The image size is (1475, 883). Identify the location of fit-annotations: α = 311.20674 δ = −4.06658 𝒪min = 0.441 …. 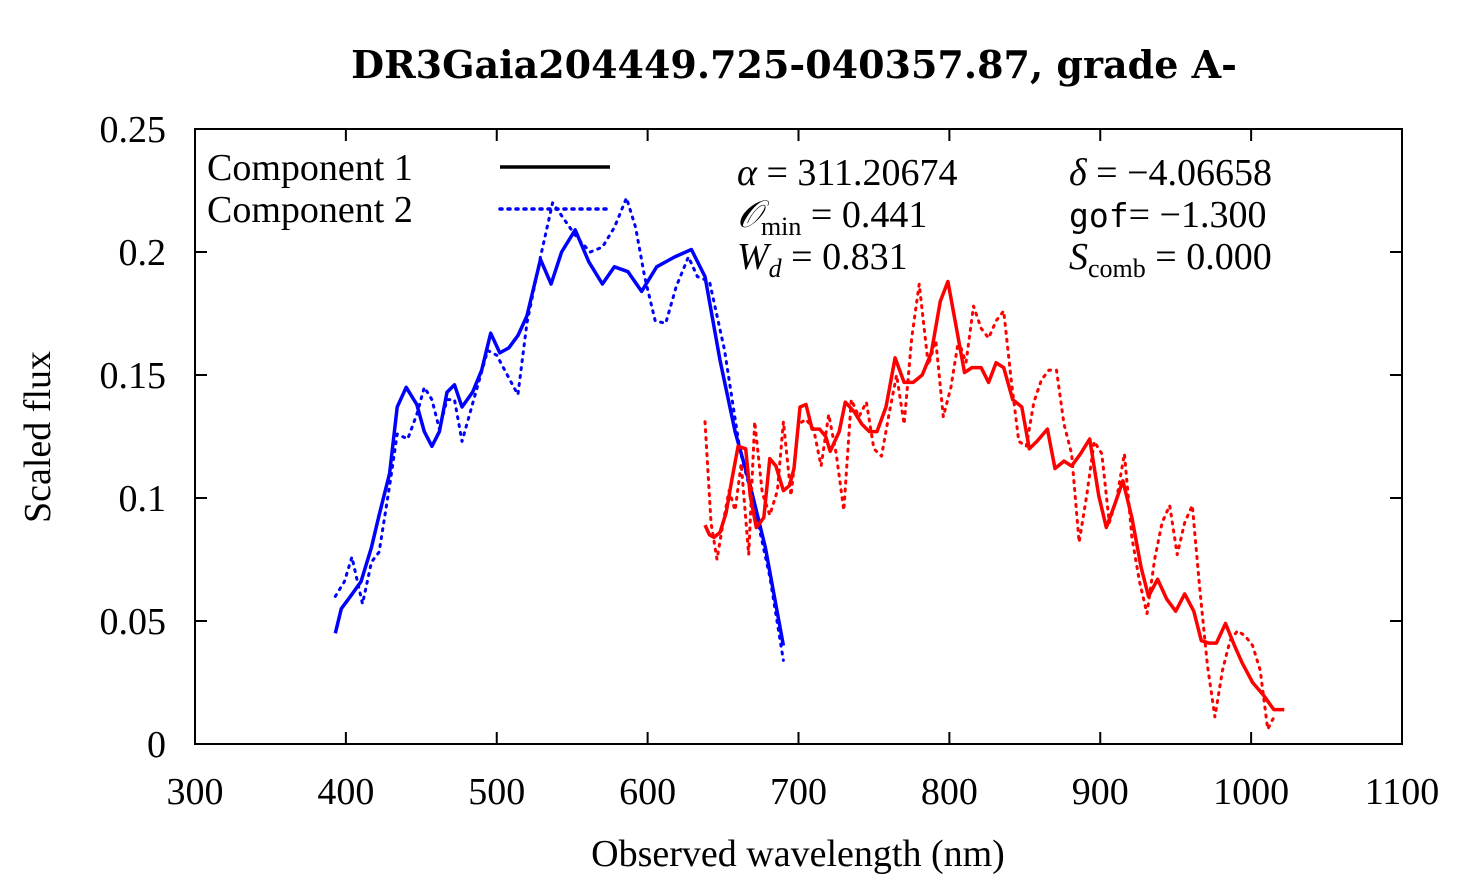
(1004, 217).